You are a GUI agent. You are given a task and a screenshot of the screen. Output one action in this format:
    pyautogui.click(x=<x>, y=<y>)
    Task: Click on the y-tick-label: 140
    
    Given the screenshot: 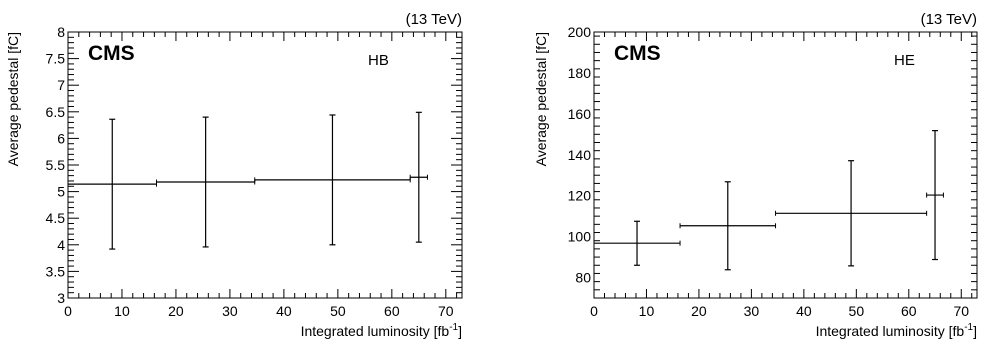 What is the action you would take?
    pyautogui.click(x=580, y=155)
    